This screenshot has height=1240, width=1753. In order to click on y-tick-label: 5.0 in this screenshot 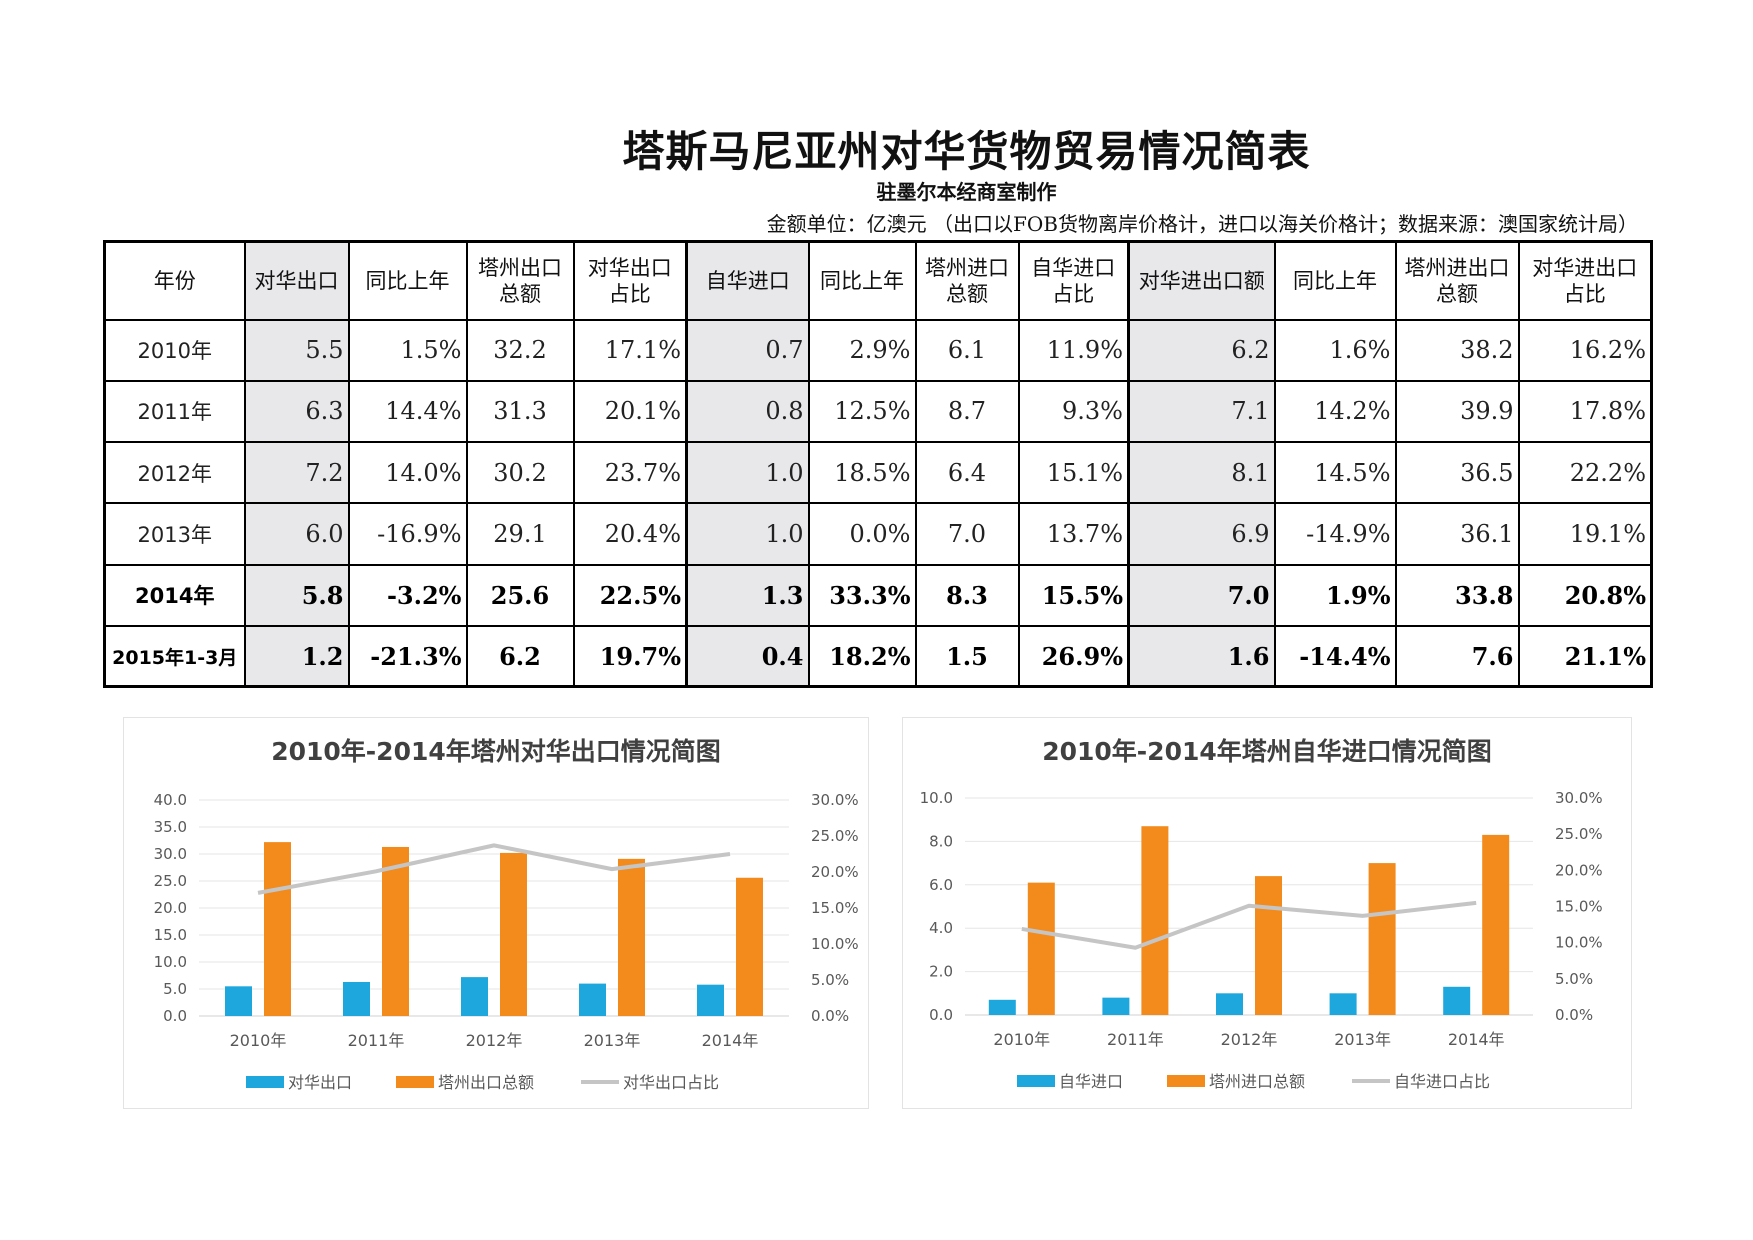, I will do `click(175, 989)`.